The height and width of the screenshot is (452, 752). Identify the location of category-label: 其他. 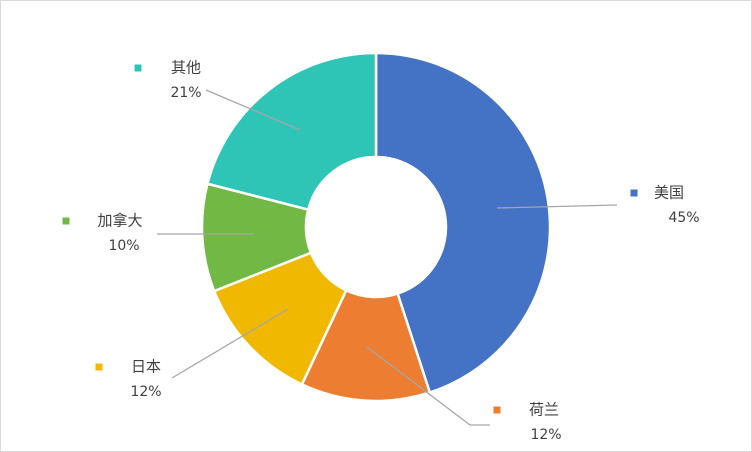
(186, 68).